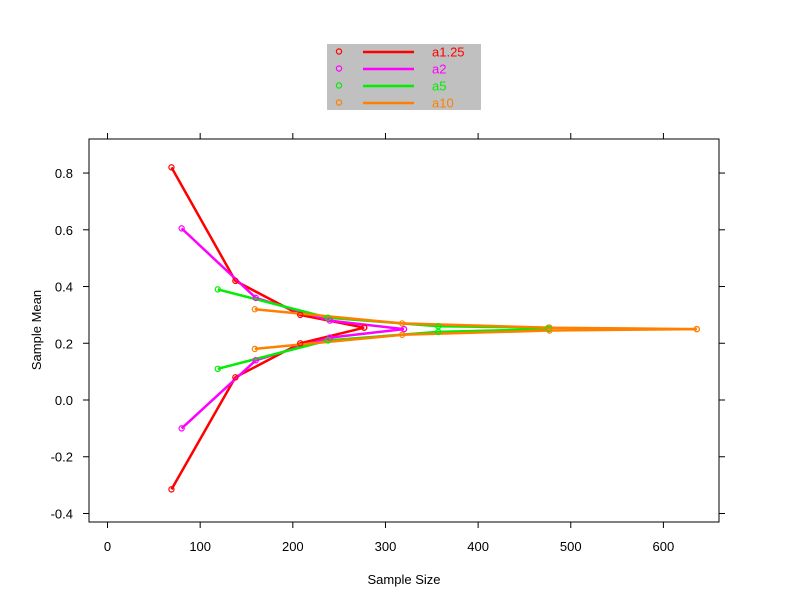 The width and height of the screenshot is (792, 611). Describe the element at coordinates (448, 52) in the screenshot. I see `legend-label: a1.25` at that location.